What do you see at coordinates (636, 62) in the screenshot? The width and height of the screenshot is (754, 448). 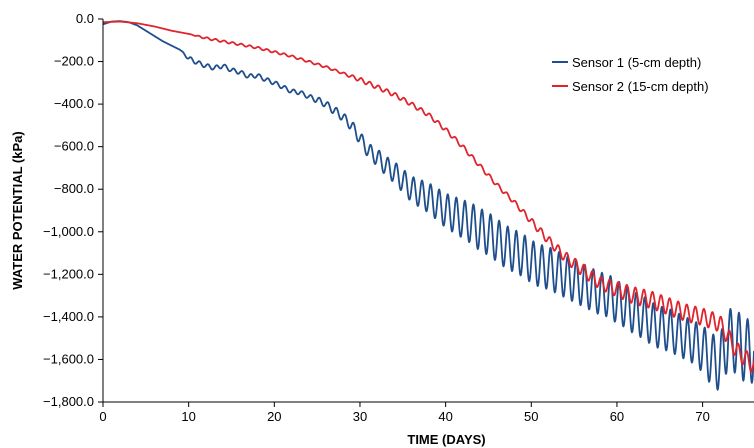 I see `legend-label: Sensor 1 (5-cm depth)` at bounding box center [636, 62].